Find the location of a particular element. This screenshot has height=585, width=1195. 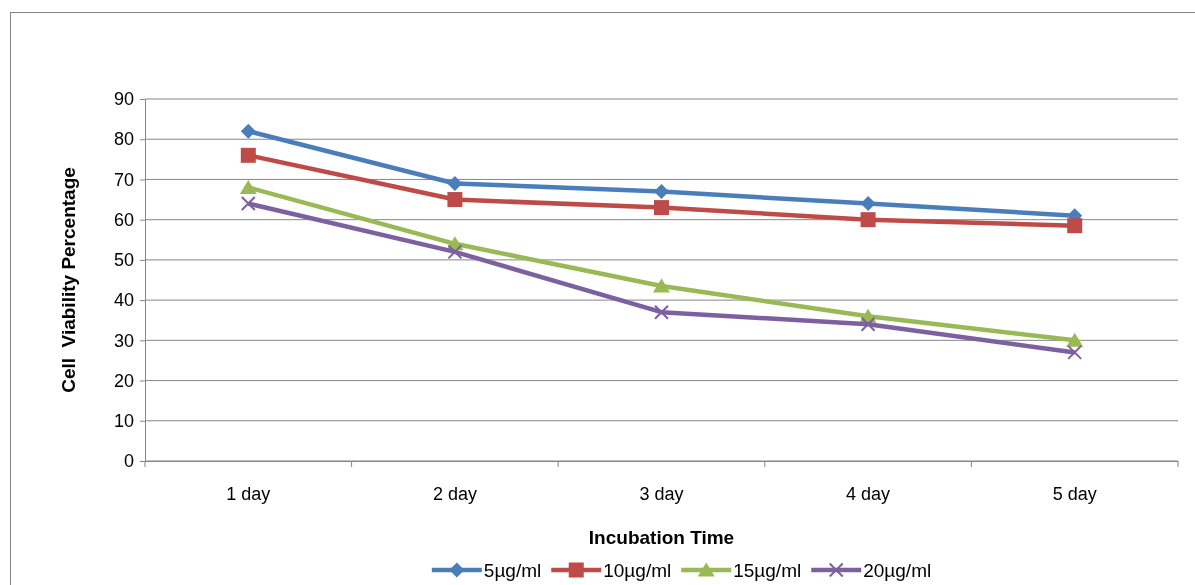

y-tick-label: 80 is located at coordinates (123, 139).